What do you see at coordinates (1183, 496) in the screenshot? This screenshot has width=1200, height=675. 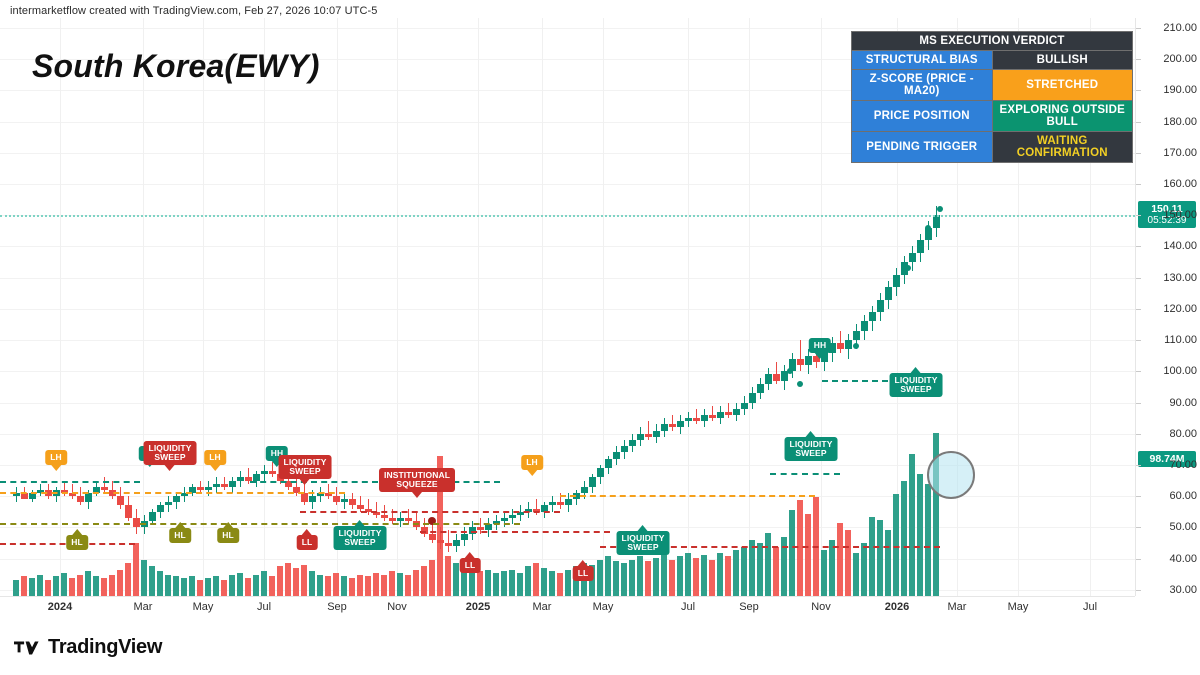 I see `price-axis-tick: 60.00` at bounding box center [1183, 496].